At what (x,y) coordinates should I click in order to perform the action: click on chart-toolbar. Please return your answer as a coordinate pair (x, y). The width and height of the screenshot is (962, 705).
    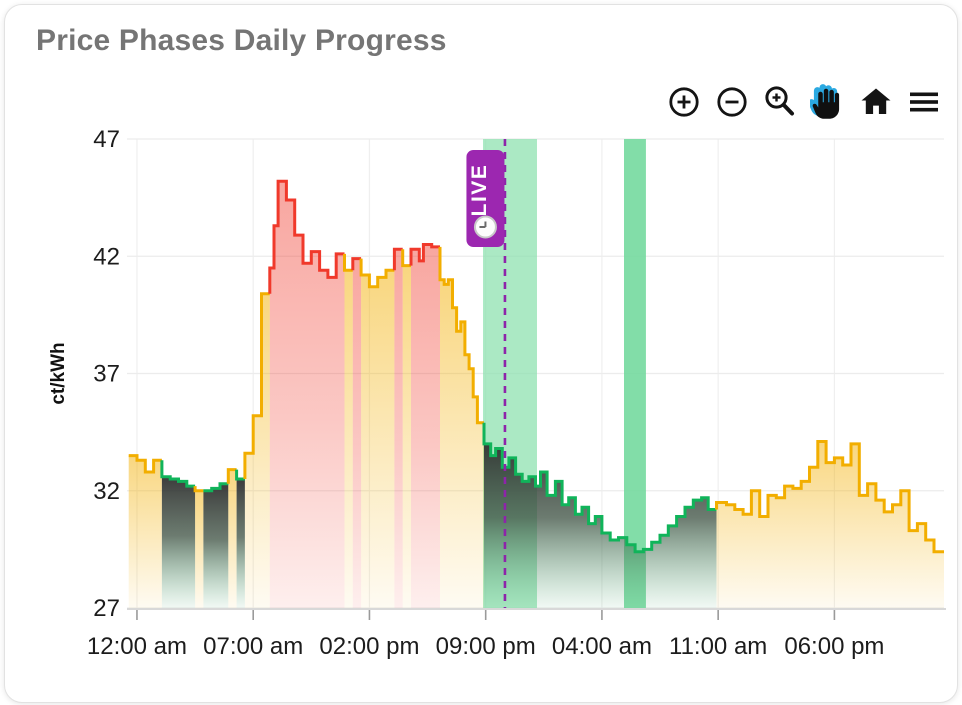
    Looking at the image, I should click on (804, 102).